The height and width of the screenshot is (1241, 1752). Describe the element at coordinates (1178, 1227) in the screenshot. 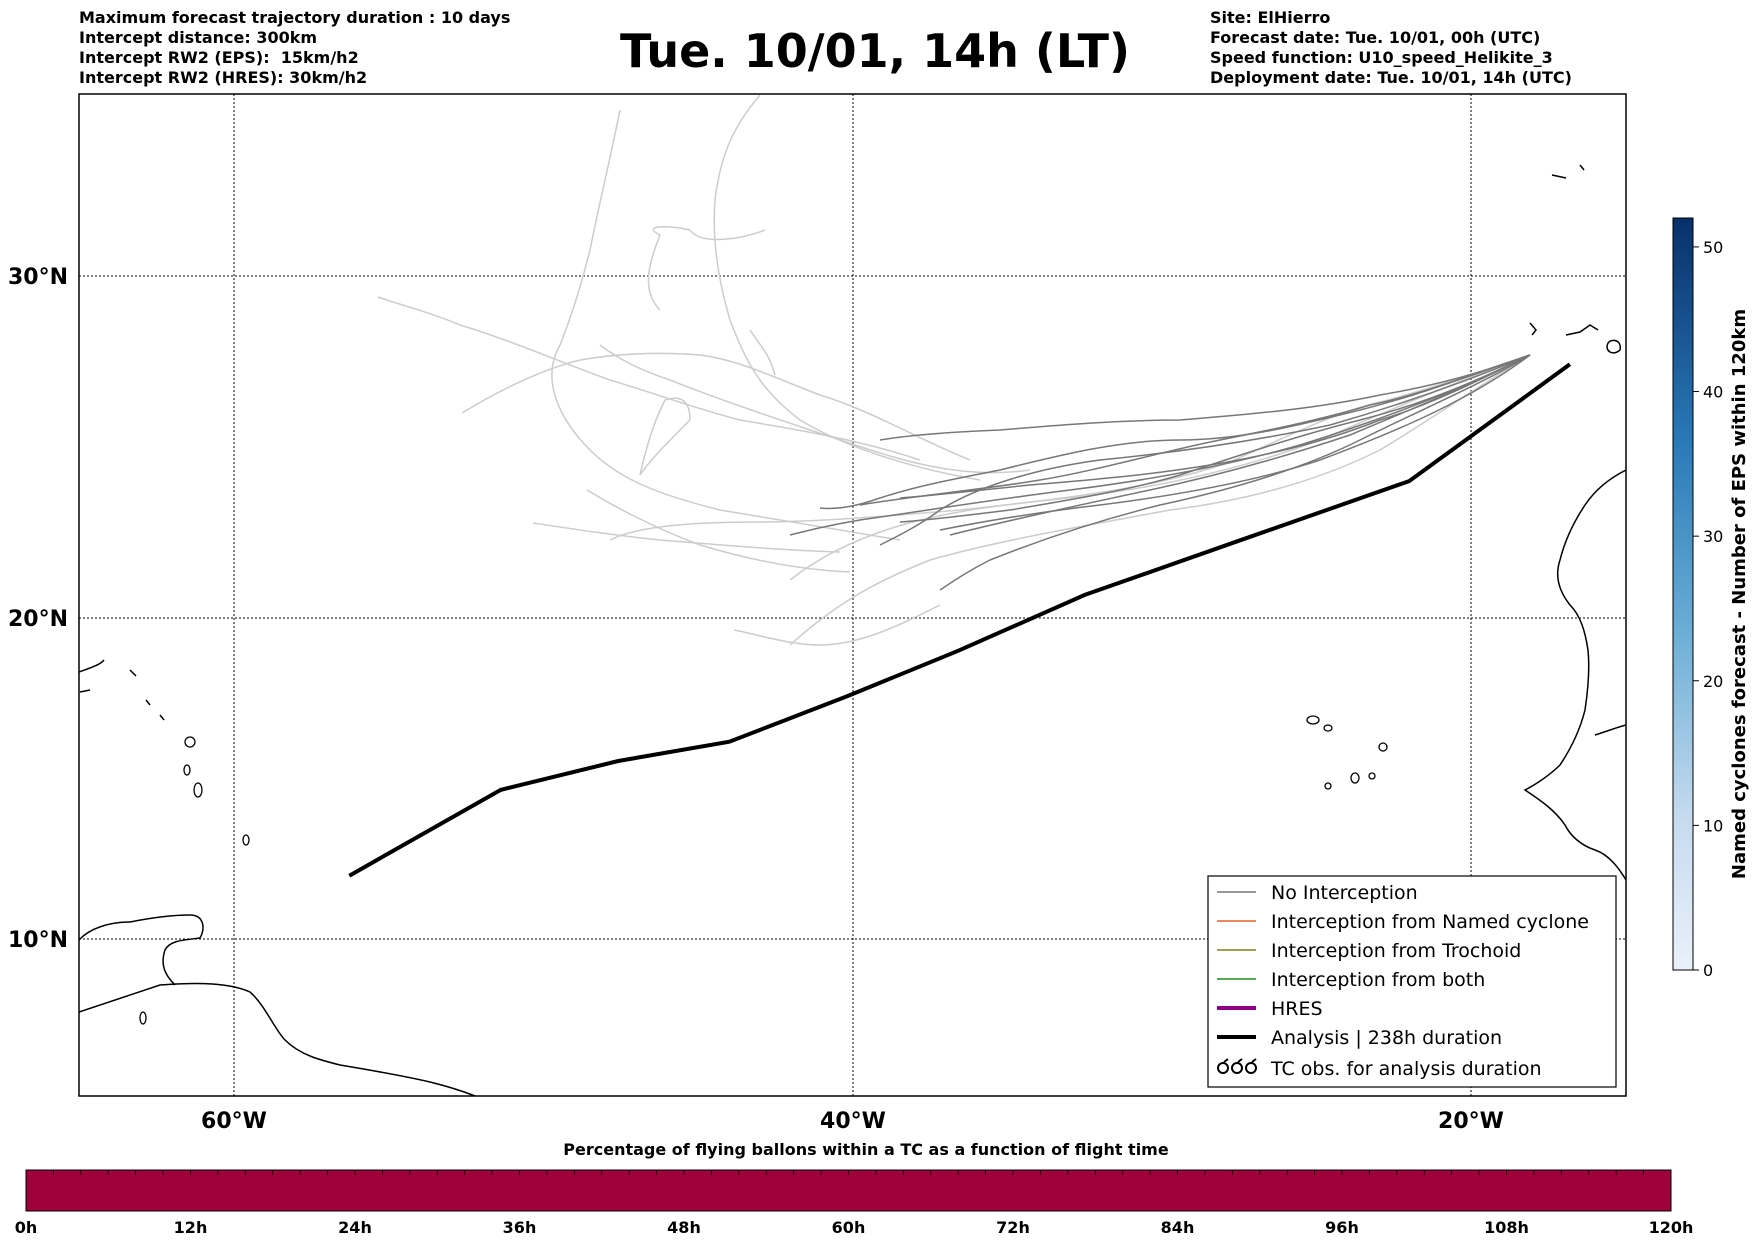

I see `colorbar-bottom-tick-label: 84h` at that location.